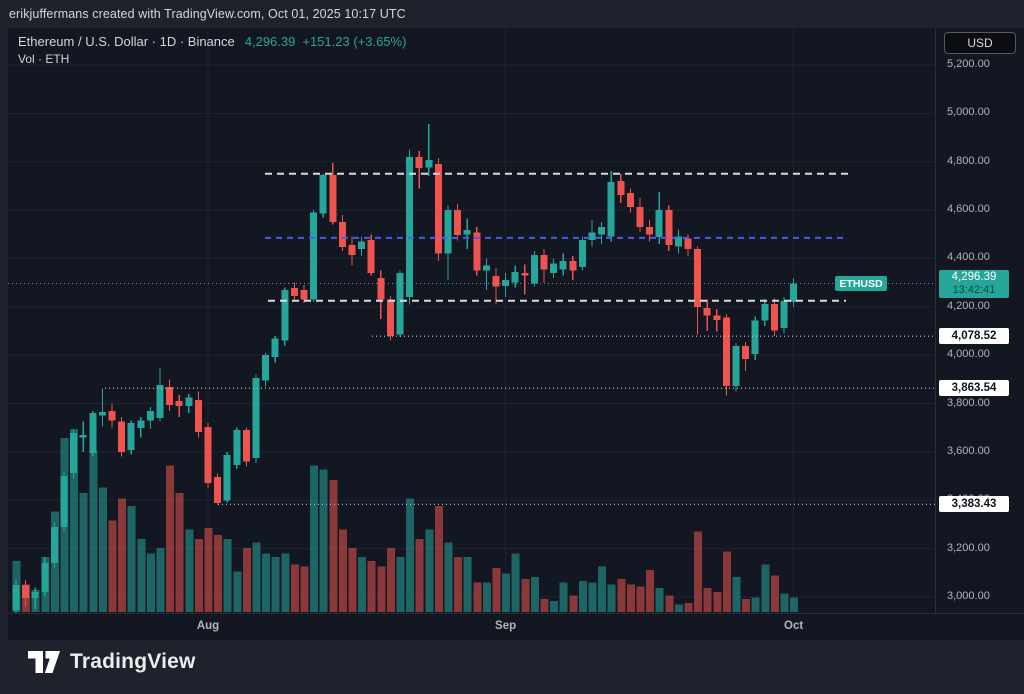 The width and height of the screenshot is (1024, 694). Describe the element at coordinates (126, 41) in the screenshot. I see `symbol-title: Ethereum / U.S. Dollar · 1D · Binance` at that location.